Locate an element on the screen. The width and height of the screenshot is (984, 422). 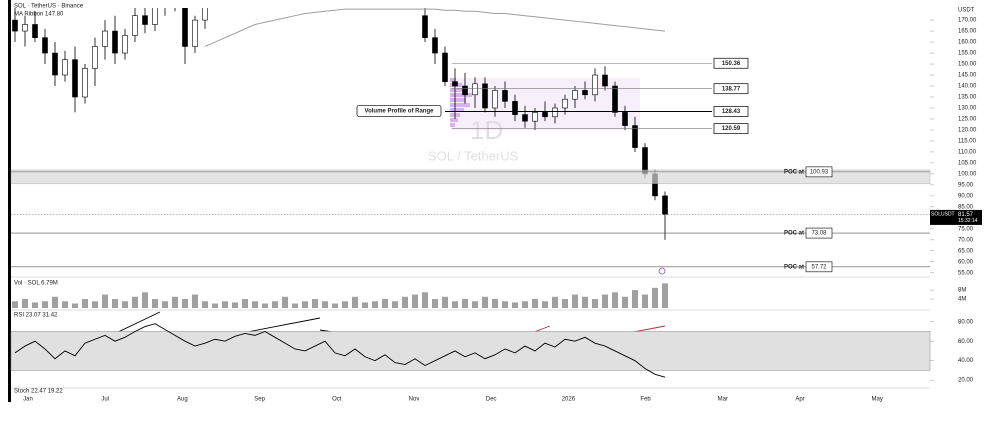
poc-value: 57.72 is located at coordinates (819, 267).